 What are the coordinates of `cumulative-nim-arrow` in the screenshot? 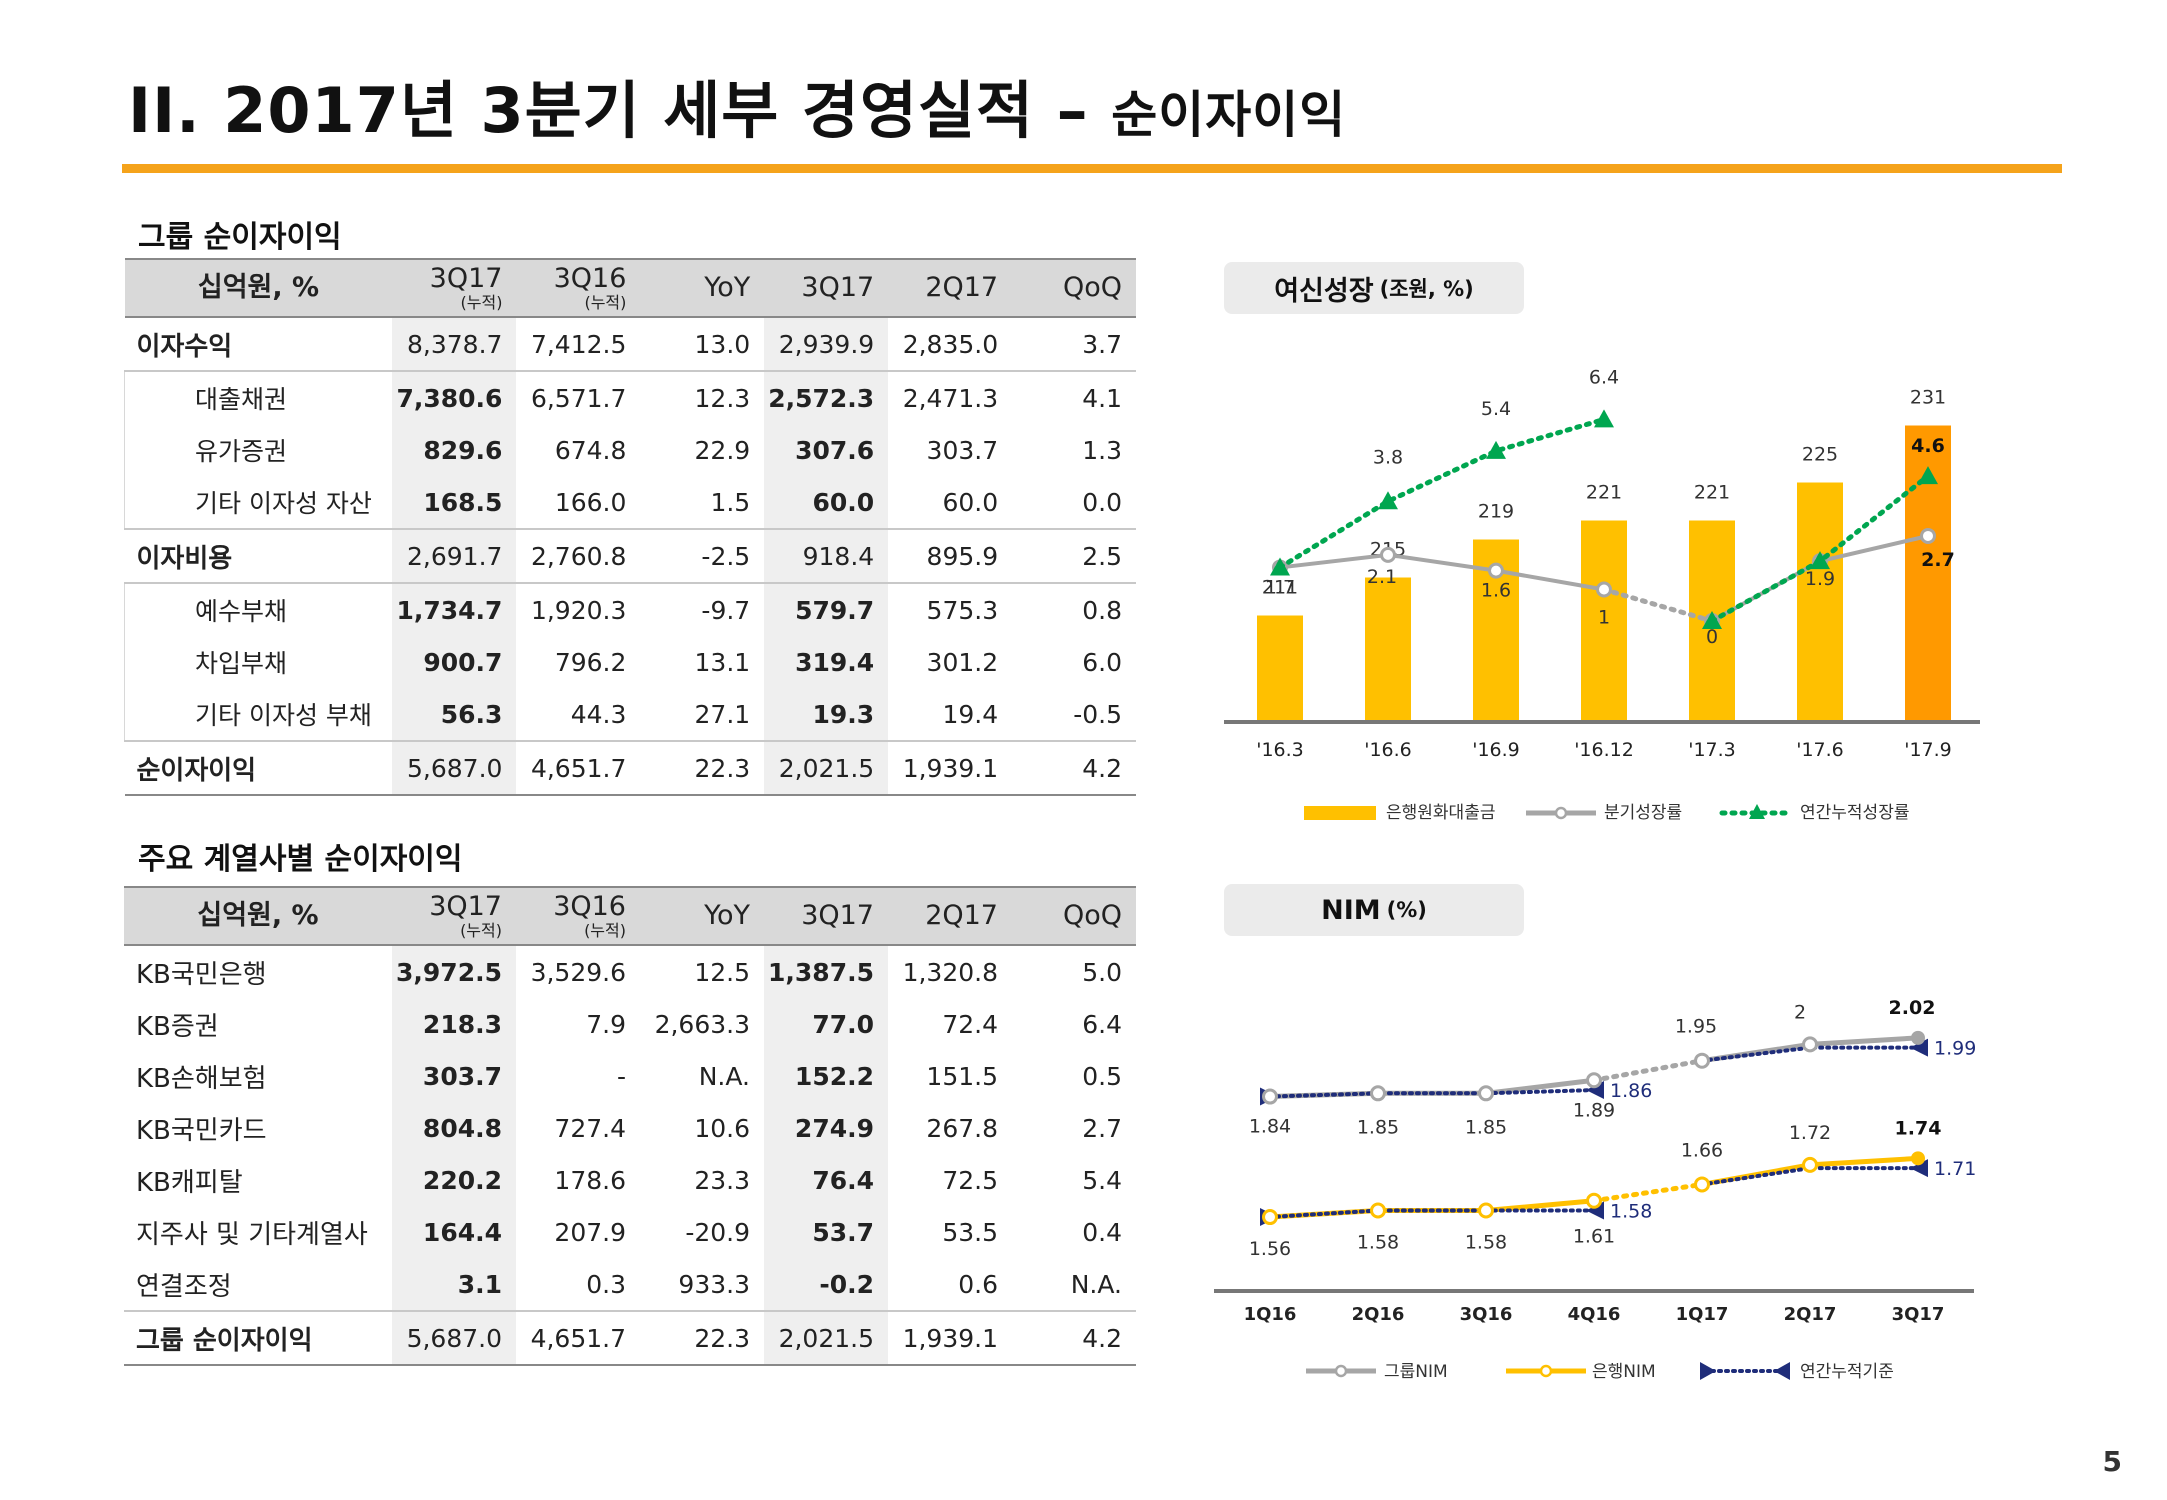 It's located at (1919, 1168).